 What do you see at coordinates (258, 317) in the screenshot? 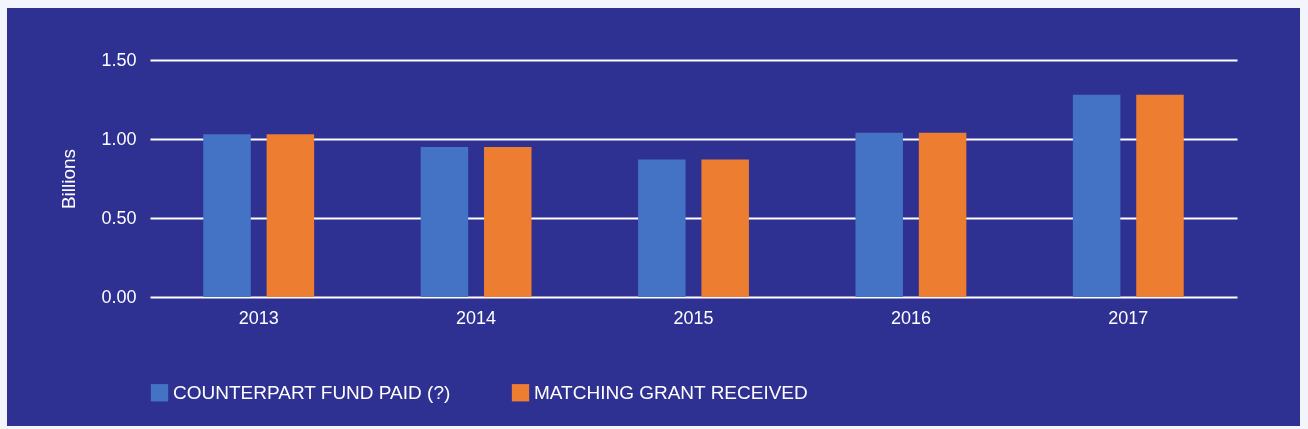
I see `x-tick-label: 2013` at bounding box center [258, 317].